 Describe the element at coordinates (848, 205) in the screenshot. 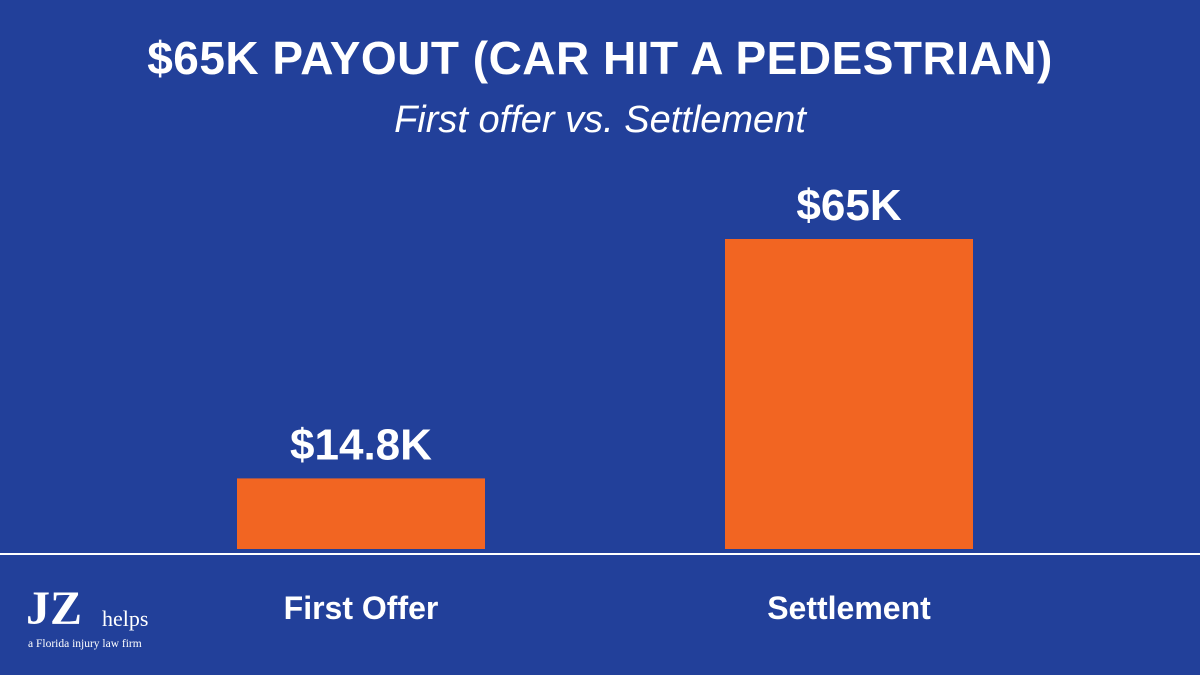

I see `data-label: $65K` at that location.